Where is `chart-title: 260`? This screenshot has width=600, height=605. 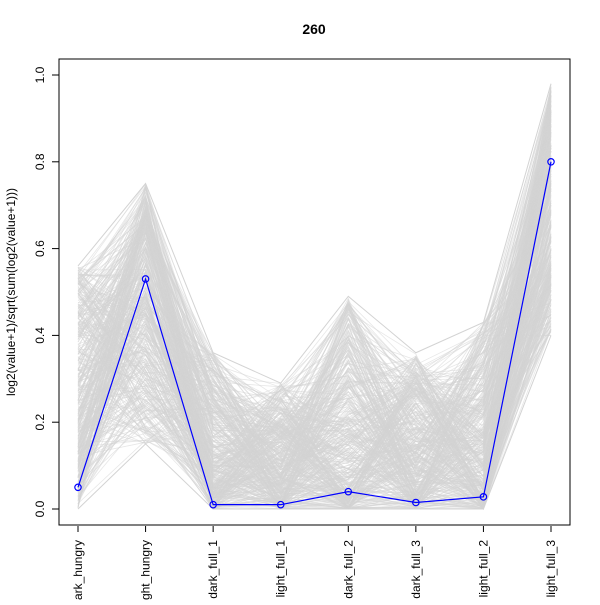
chart-title: 260 is located at coordinates (314, 29).